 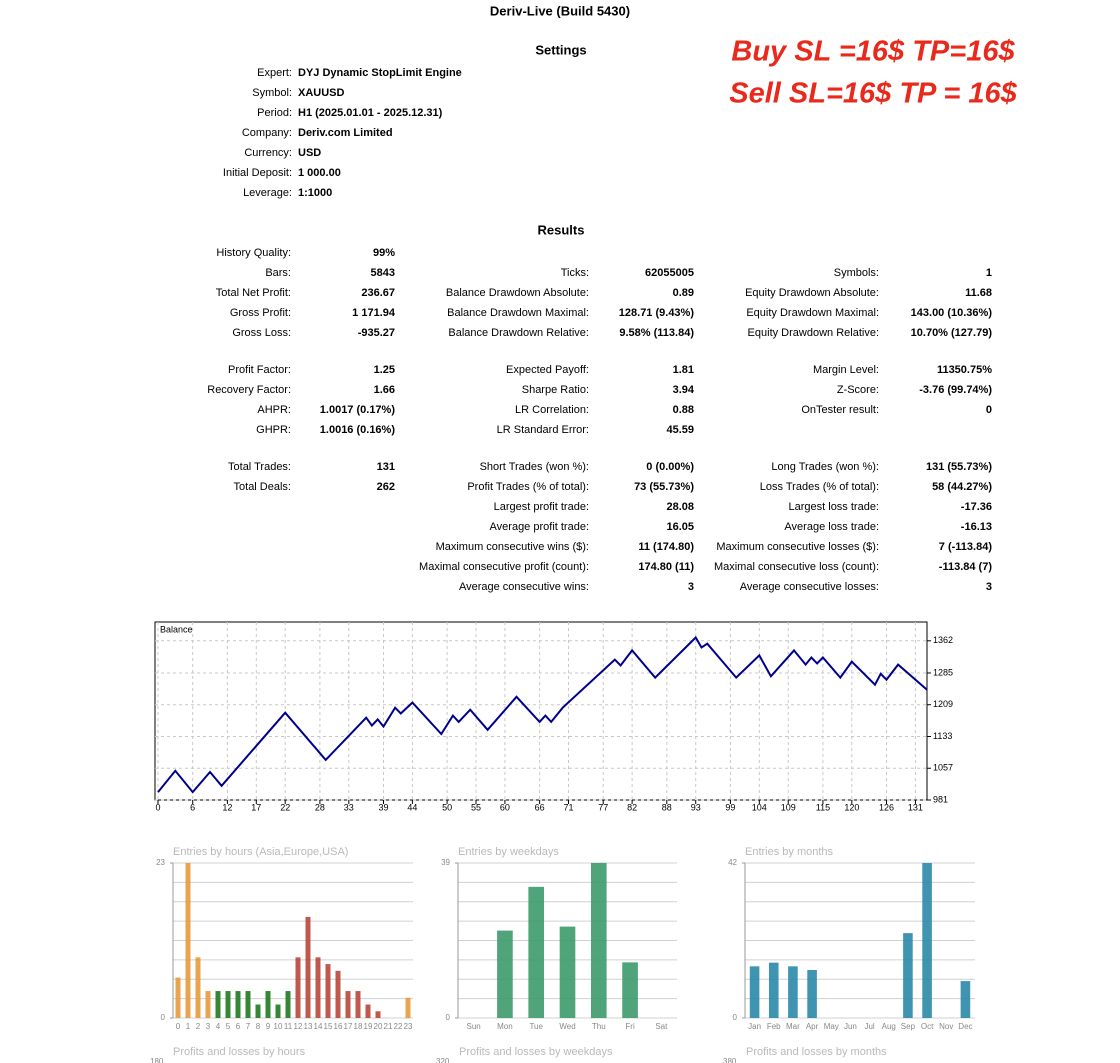 I want to click on x-tick-label: 109, so click(x=788, y=807).